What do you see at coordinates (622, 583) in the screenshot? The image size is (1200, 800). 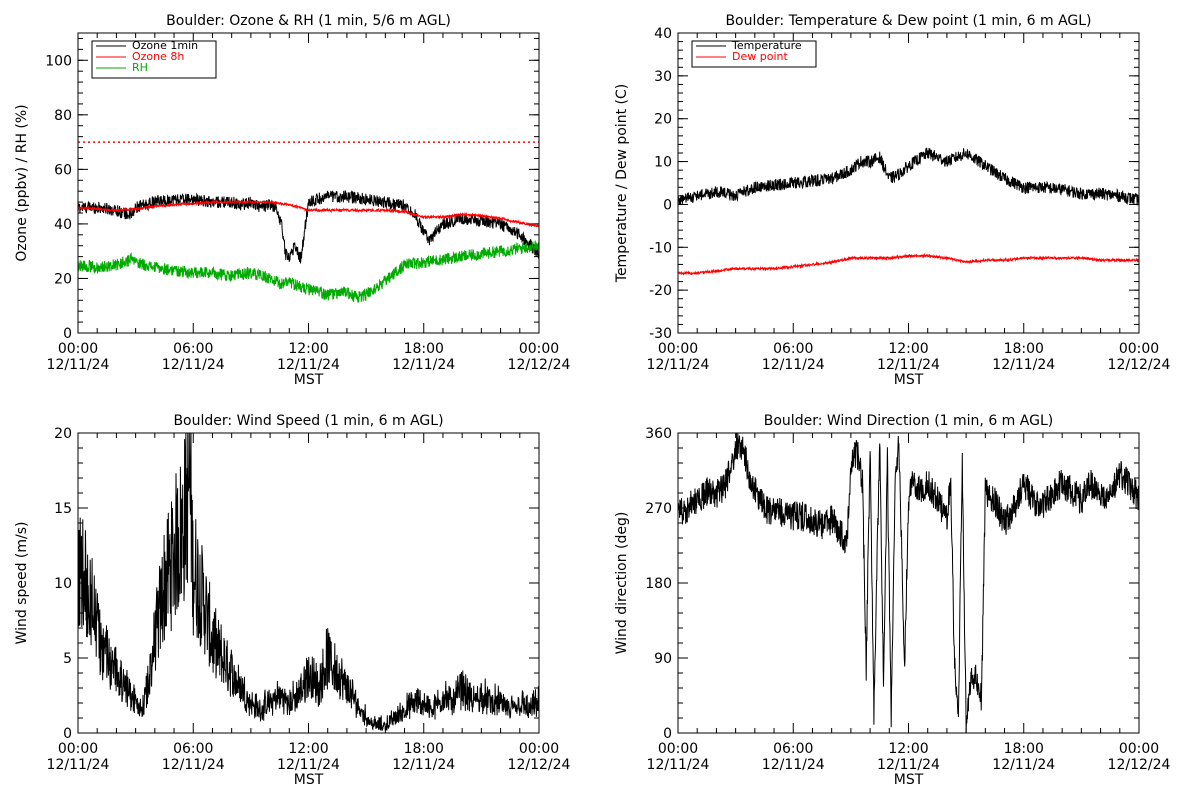 I see `y-axis-label: Wind direction (deg)` at bounding box center [622, 583].